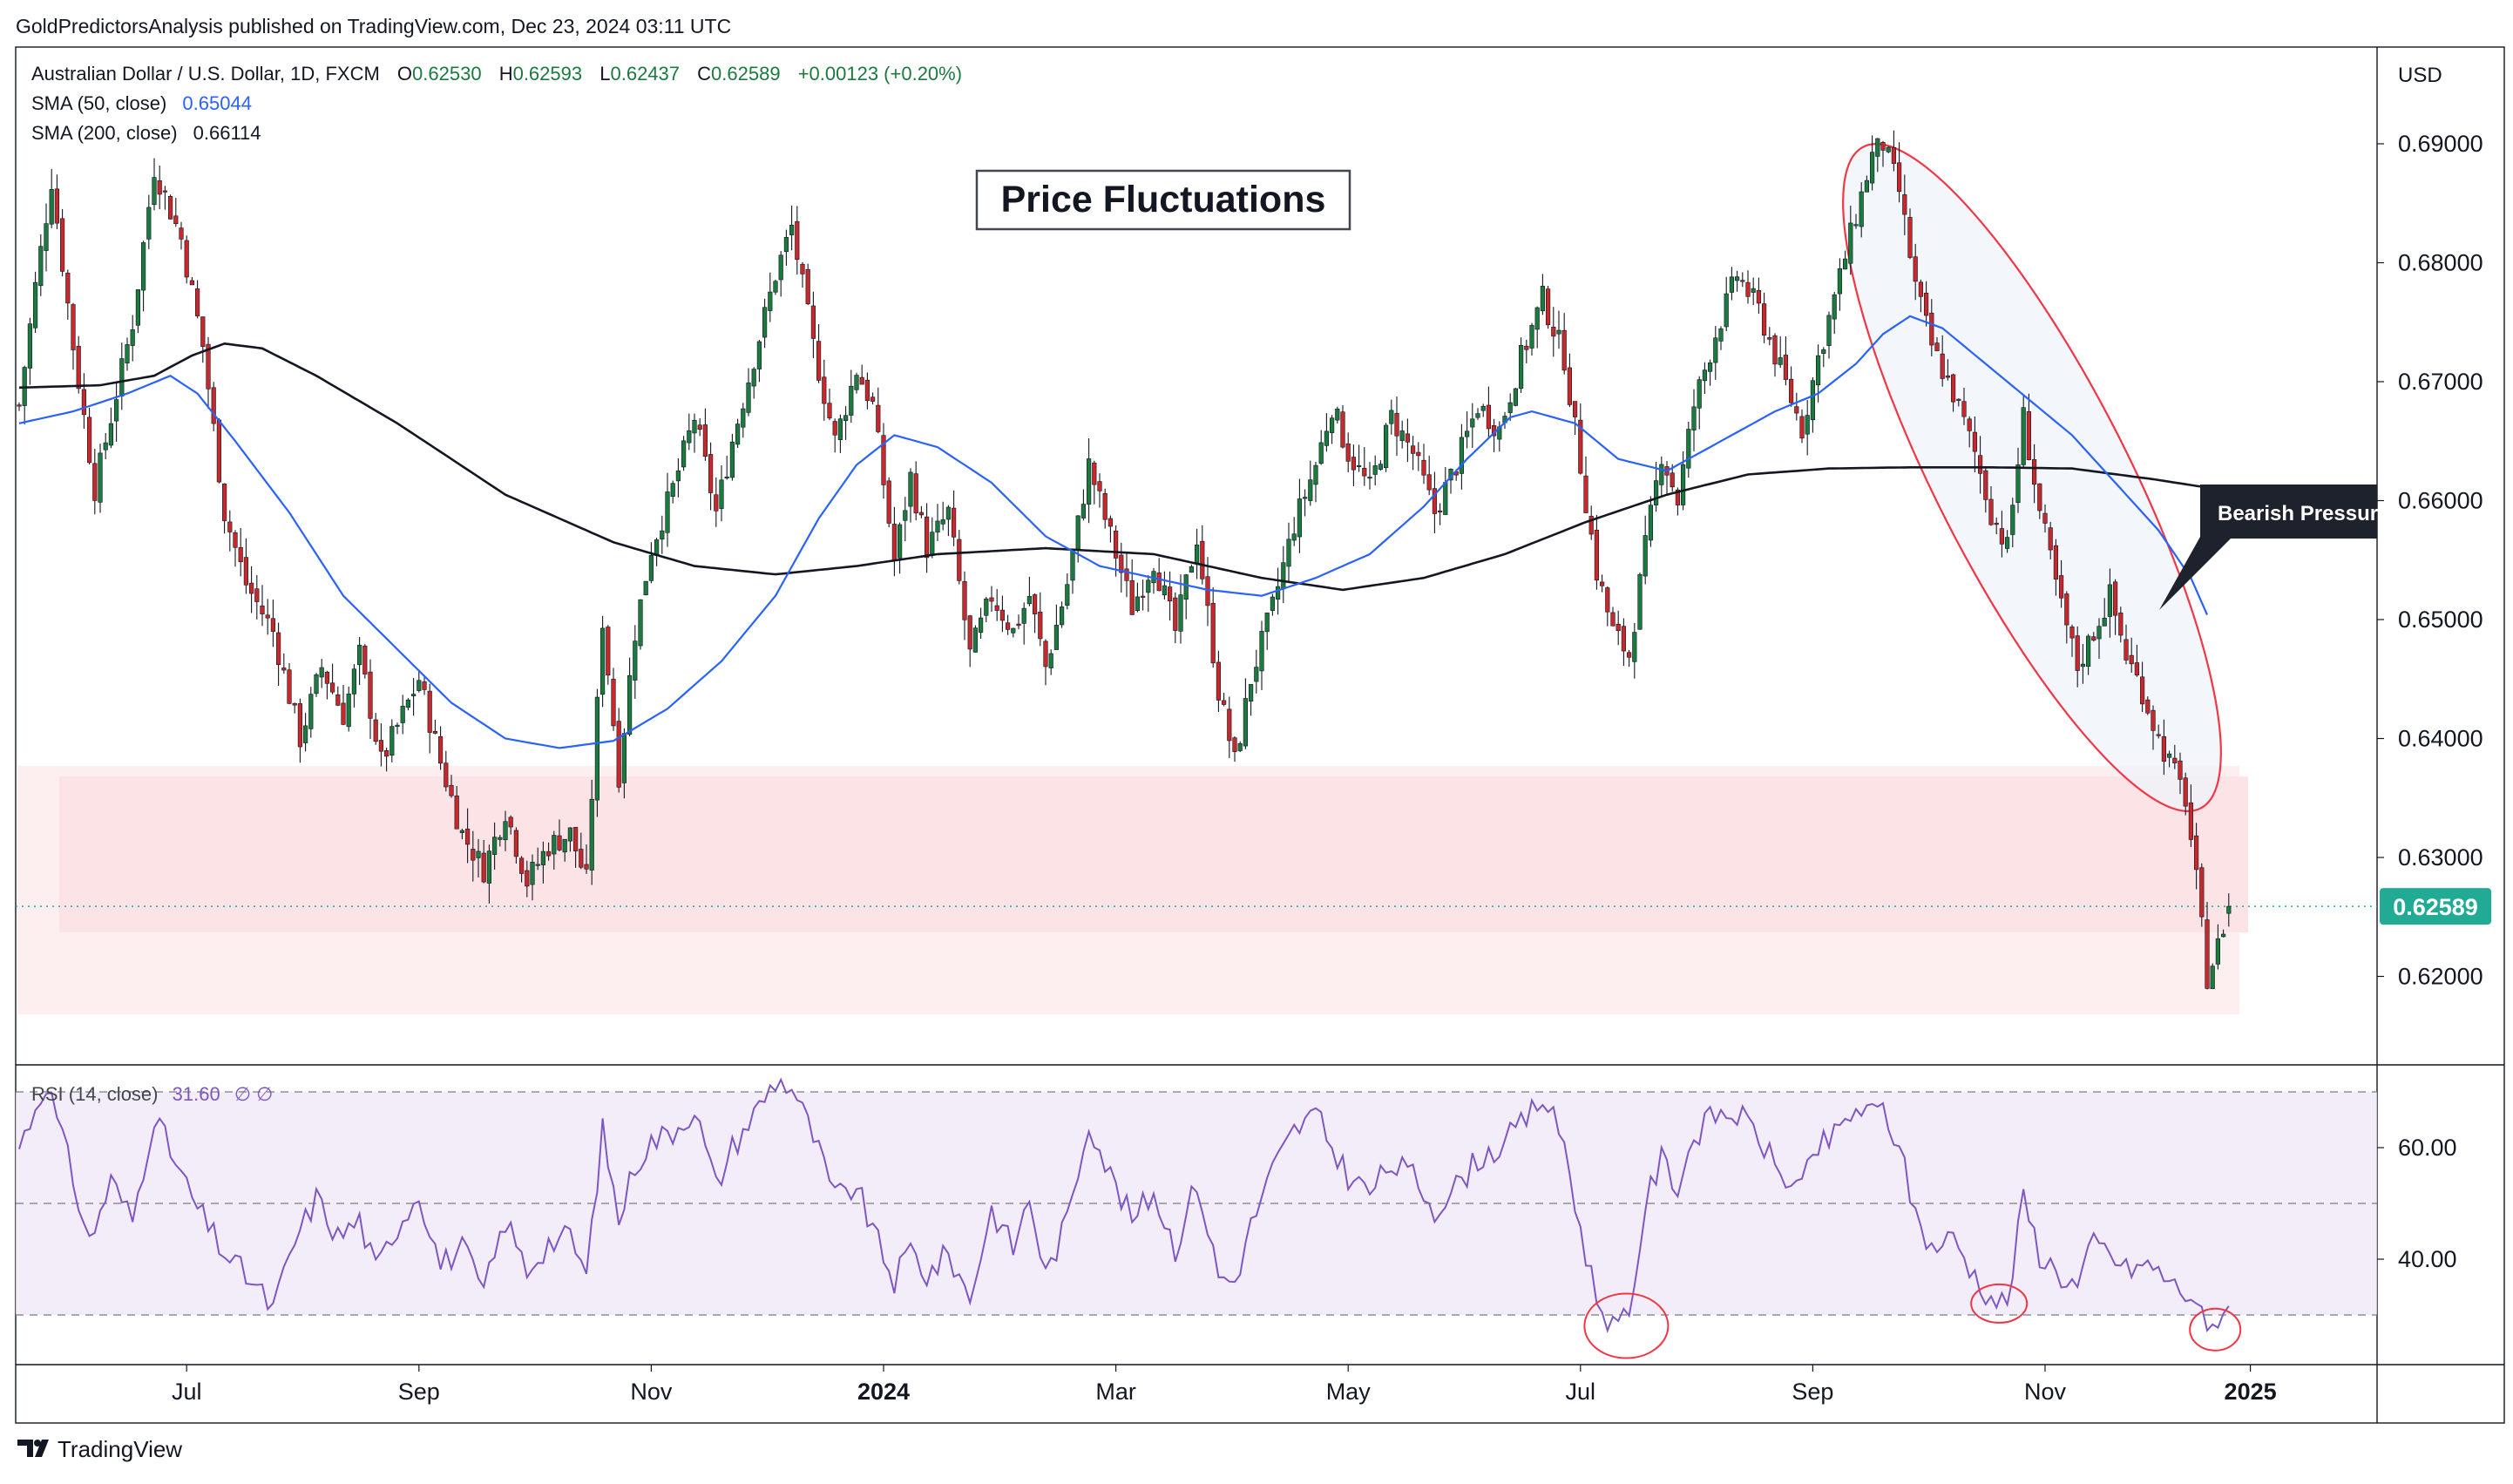  I want to click on rsi-low-circles, so click(1912, 1321).